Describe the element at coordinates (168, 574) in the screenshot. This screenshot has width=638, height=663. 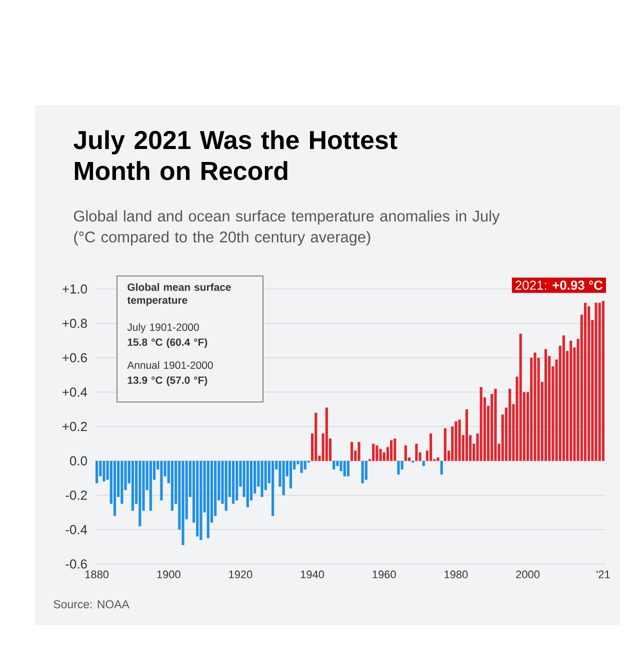
I see `x-tick-label: 1900` at that location.